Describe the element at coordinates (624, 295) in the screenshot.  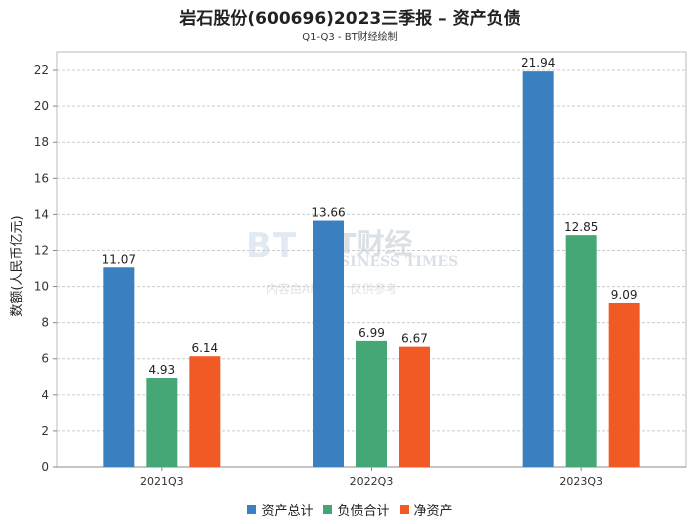
I see `data-label: 9.09` at that location.